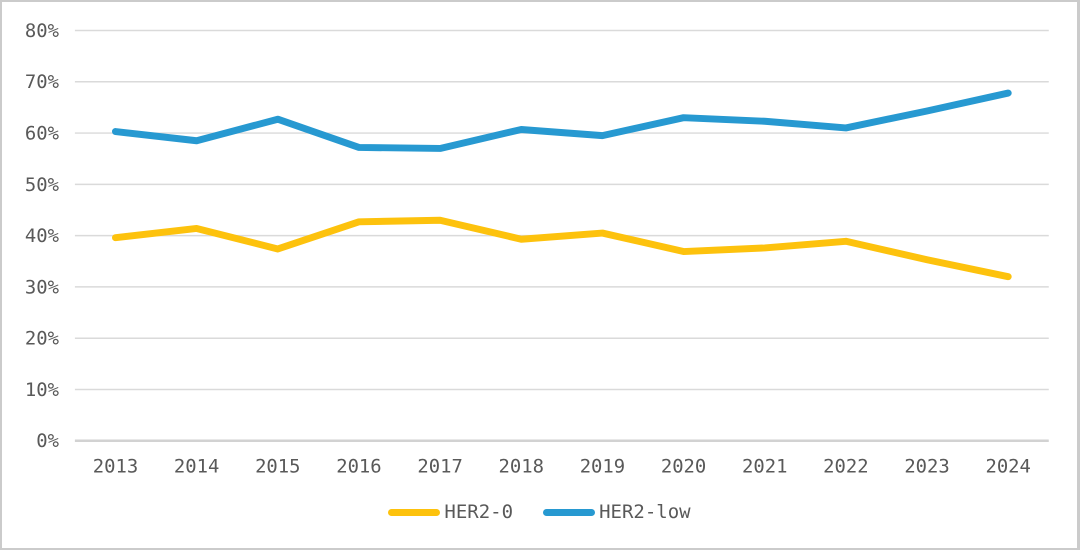 The width and height of the screenshot is (1080, 550). Describe the element at coordinates (358, 467) in the screenshot. I see `x-axis-tick-label: 2016` at that location.